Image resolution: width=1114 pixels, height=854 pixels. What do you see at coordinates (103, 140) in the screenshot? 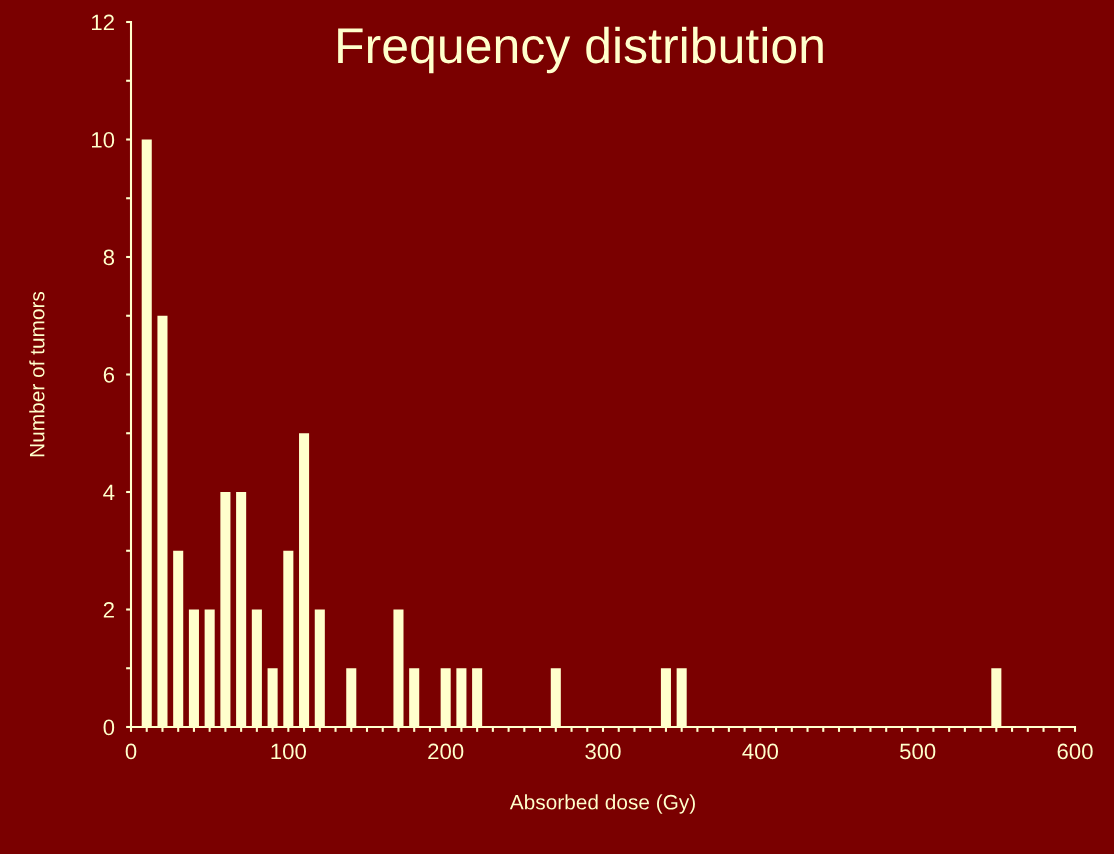
I see `y-tick-label: 10` at bounding box center [103, 140].